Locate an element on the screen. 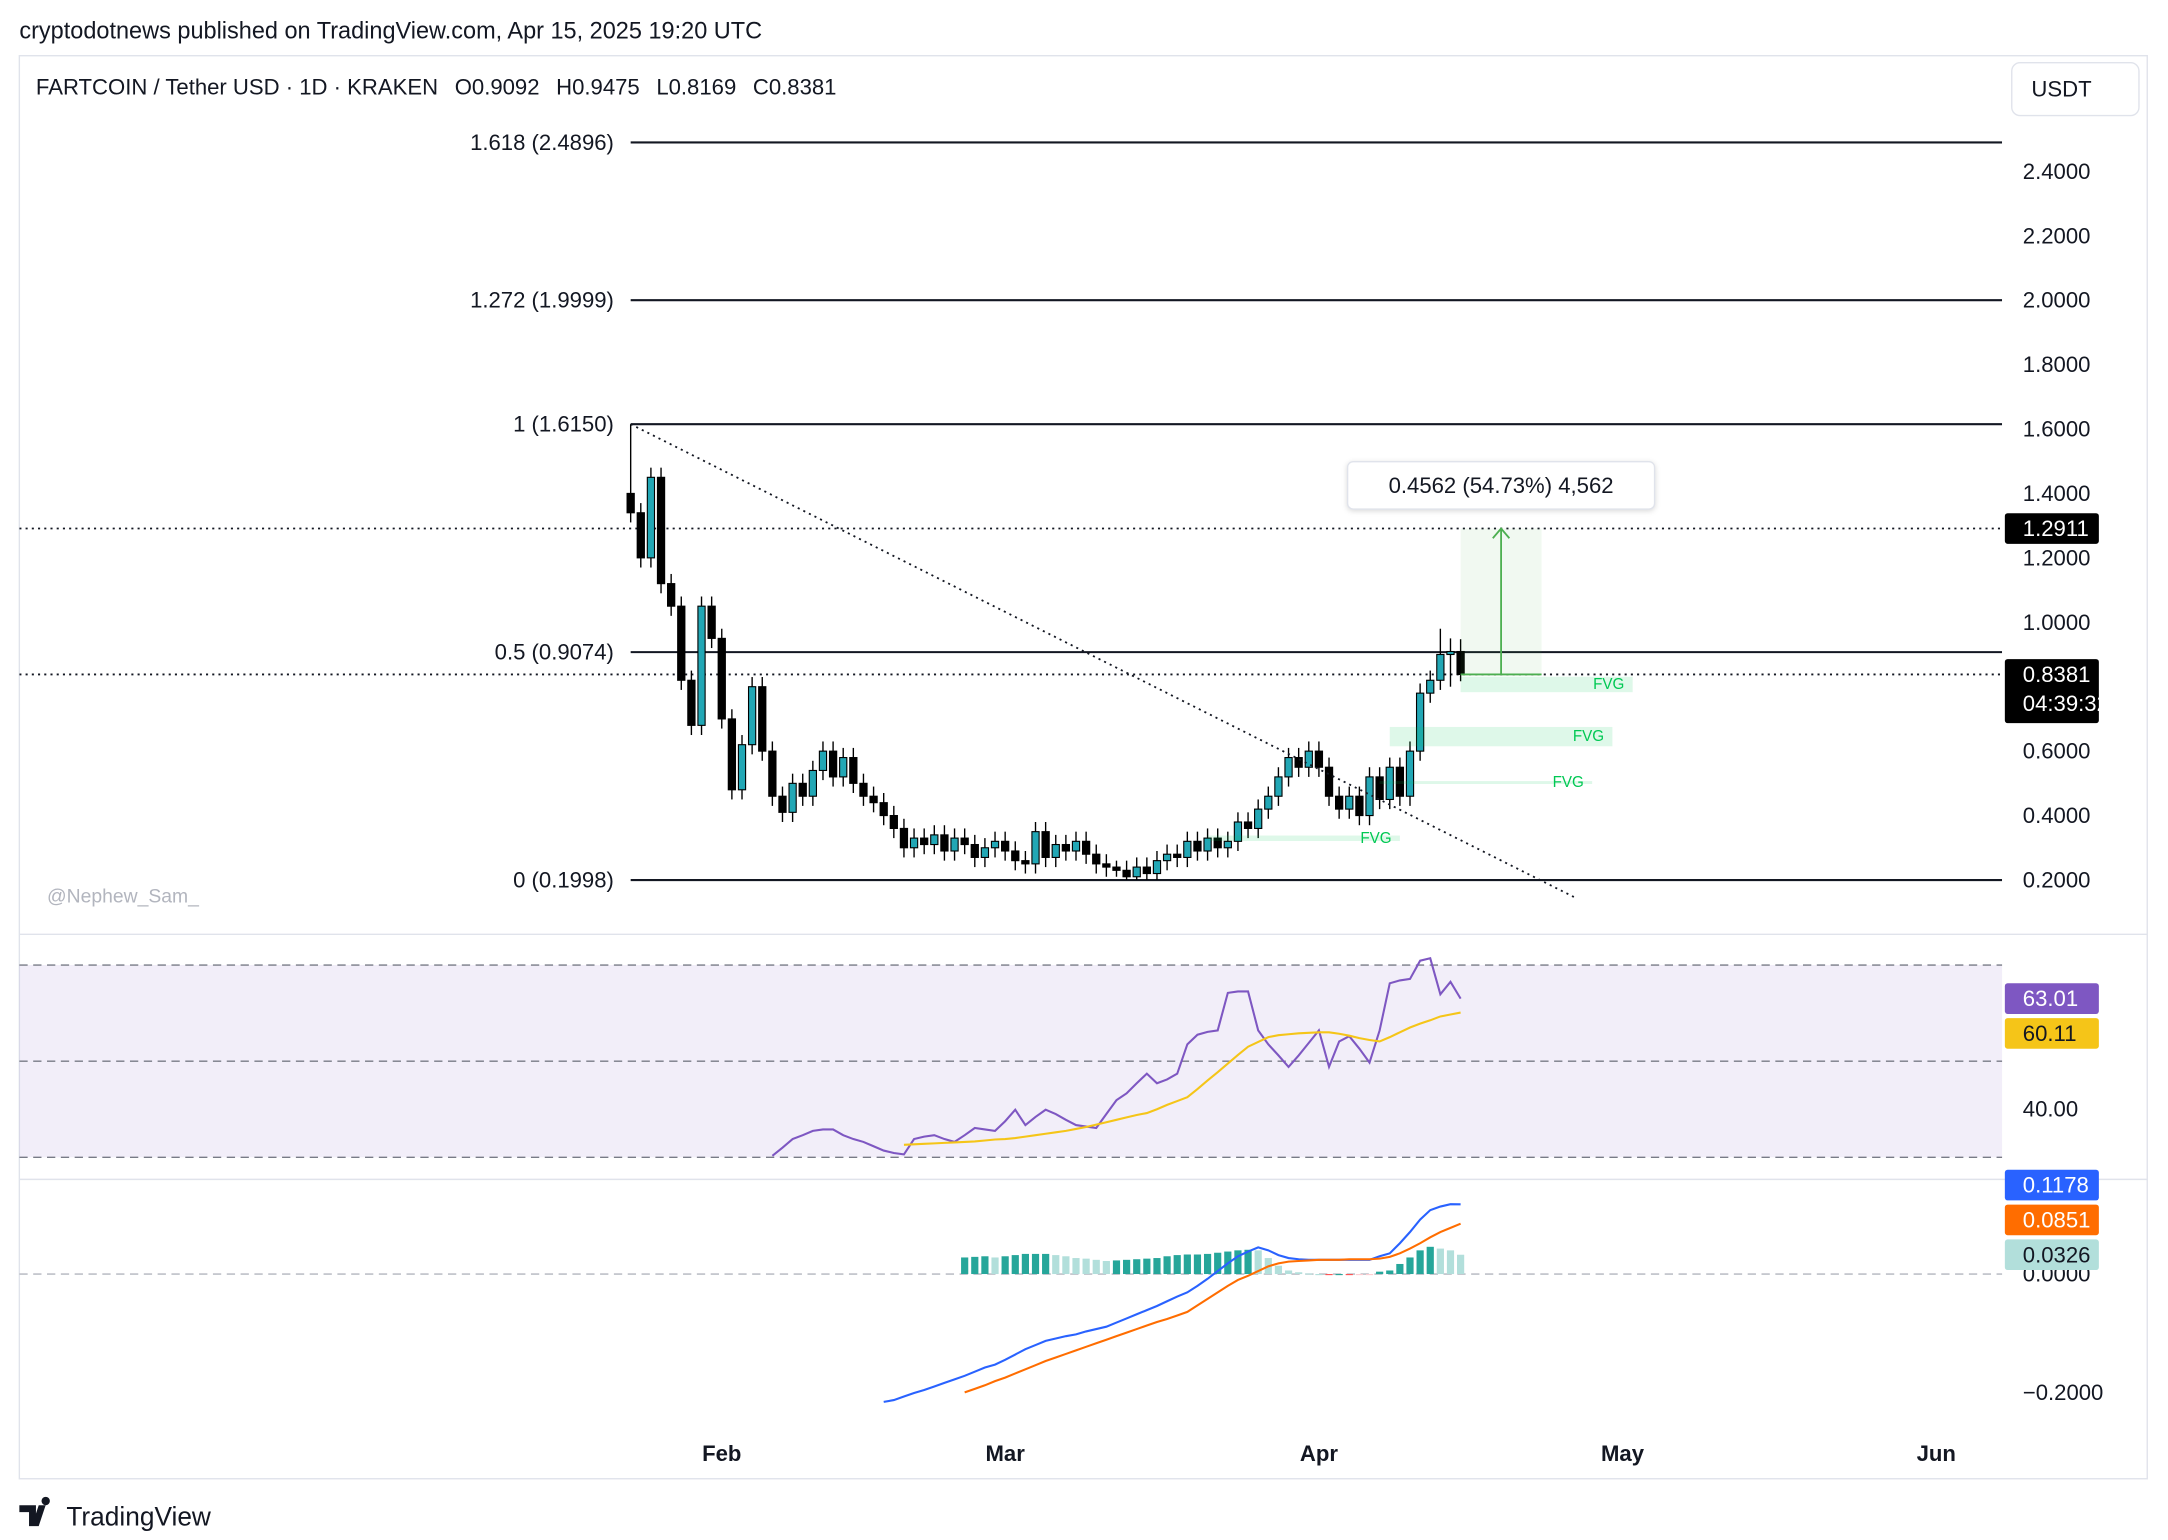 This screenshot has width=2168, height=1540. y-tick-label: 40.00 is located at coordinates (2050, 1109).